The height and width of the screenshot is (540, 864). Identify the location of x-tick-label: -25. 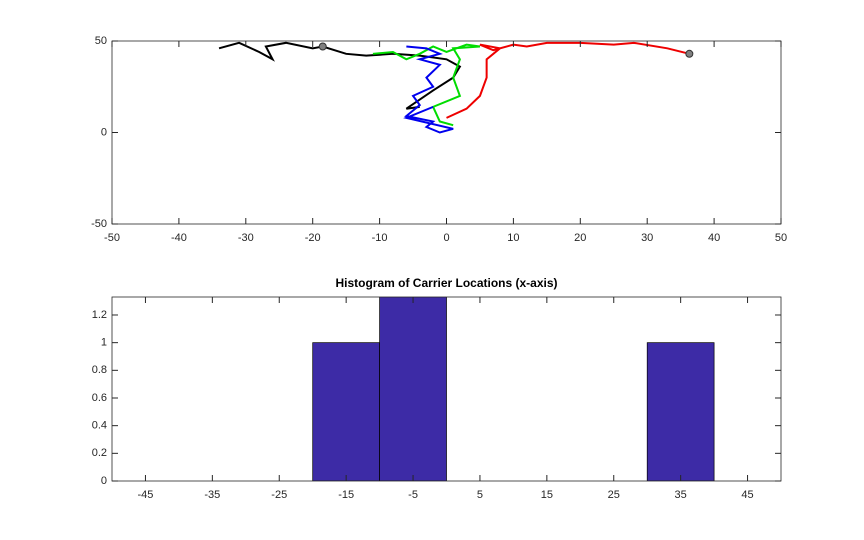
(279, 495).